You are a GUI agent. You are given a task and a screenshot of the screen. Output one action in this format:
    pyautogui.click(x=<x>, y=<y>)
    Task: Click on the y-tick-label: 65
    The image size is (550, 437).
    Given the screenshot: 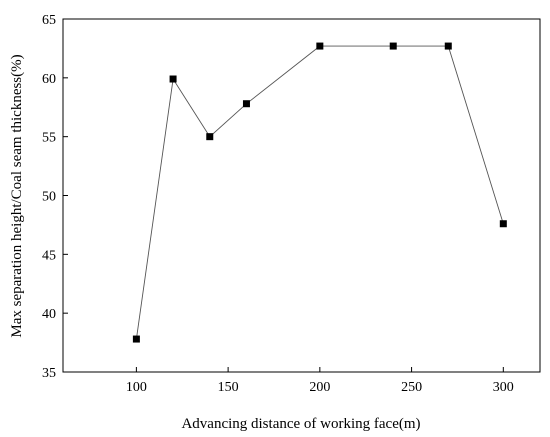 What is the action you would take?
    pyautogui.click(x=49, y=20)
    